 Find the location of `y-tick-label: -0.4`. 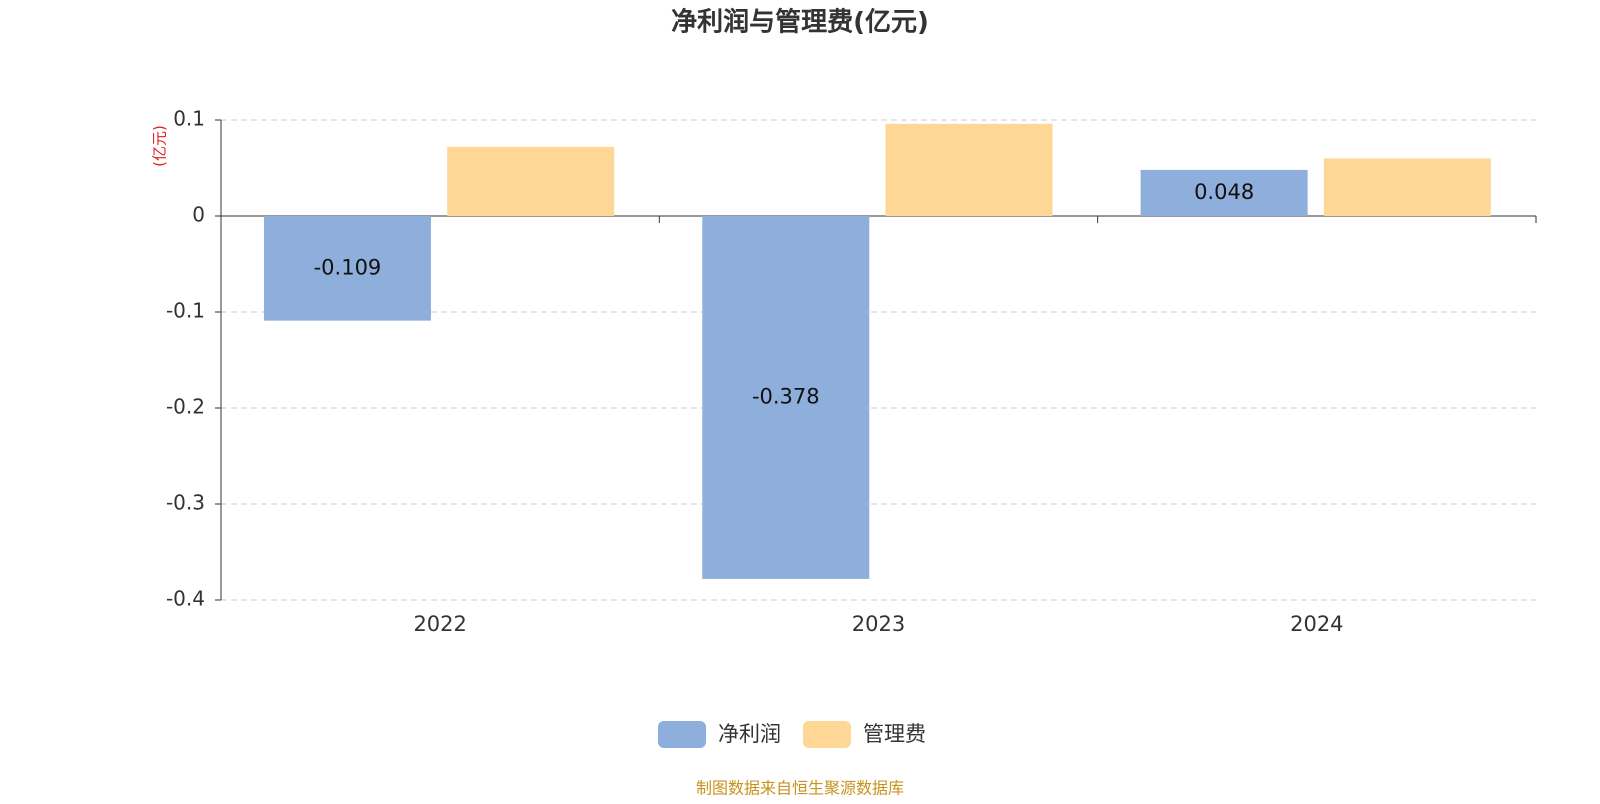

y-tick-label: -0.4 is located at coordinates (185, 599).